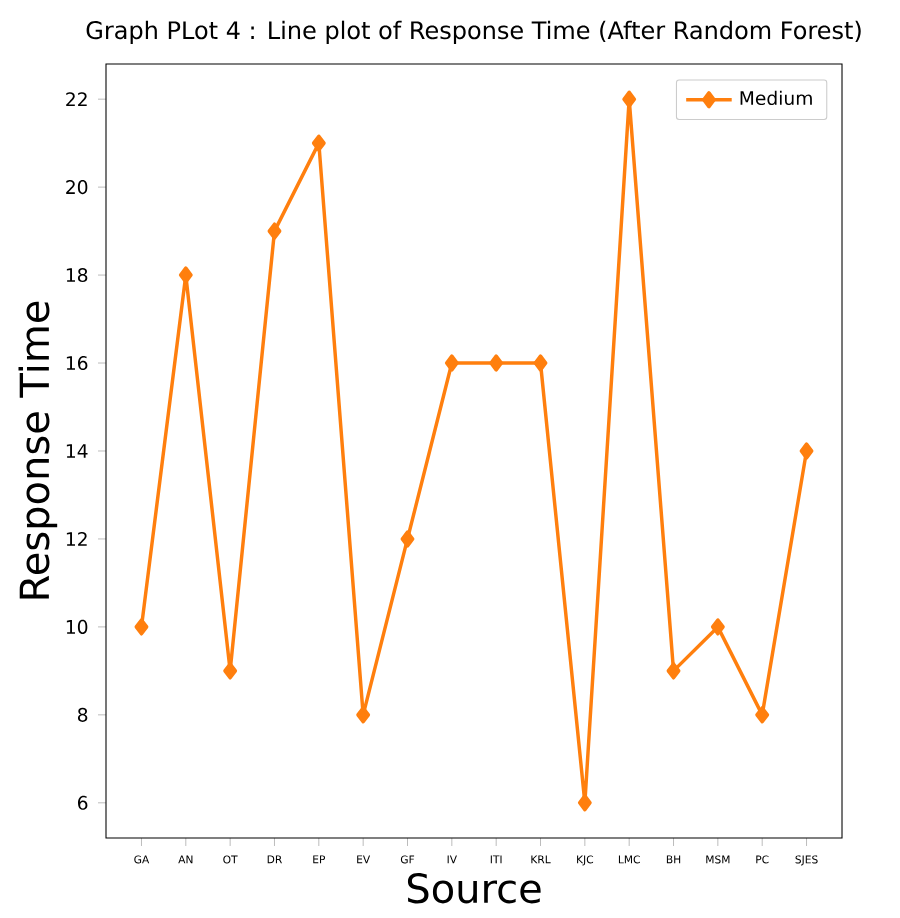  Describe the element at coordinates (76, 539) in the screenshot. I see `y-tick-label: 12` at that location.